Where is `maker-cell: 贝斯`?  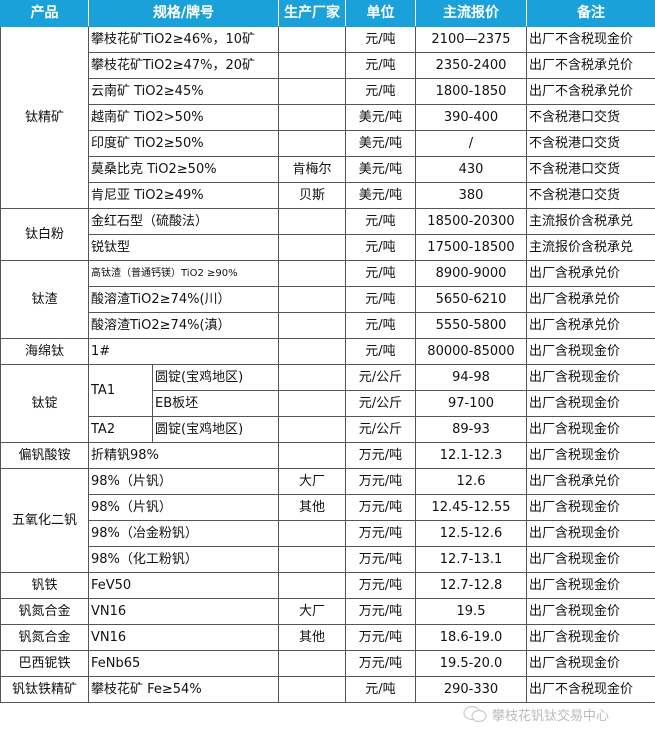
maker-cell: 贝斯 is located at coordinates (312, 195).